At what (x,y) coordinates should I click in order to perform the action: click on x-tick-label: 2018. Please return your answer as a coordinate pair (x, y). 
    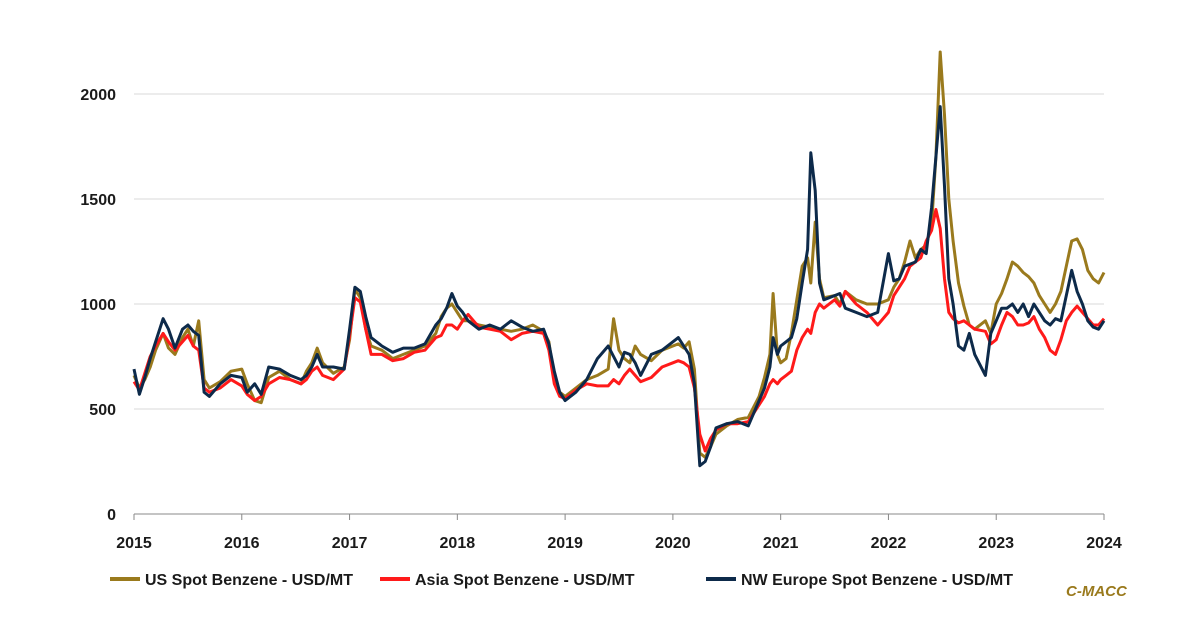
    Looking at the image, I should click on (458, 543).